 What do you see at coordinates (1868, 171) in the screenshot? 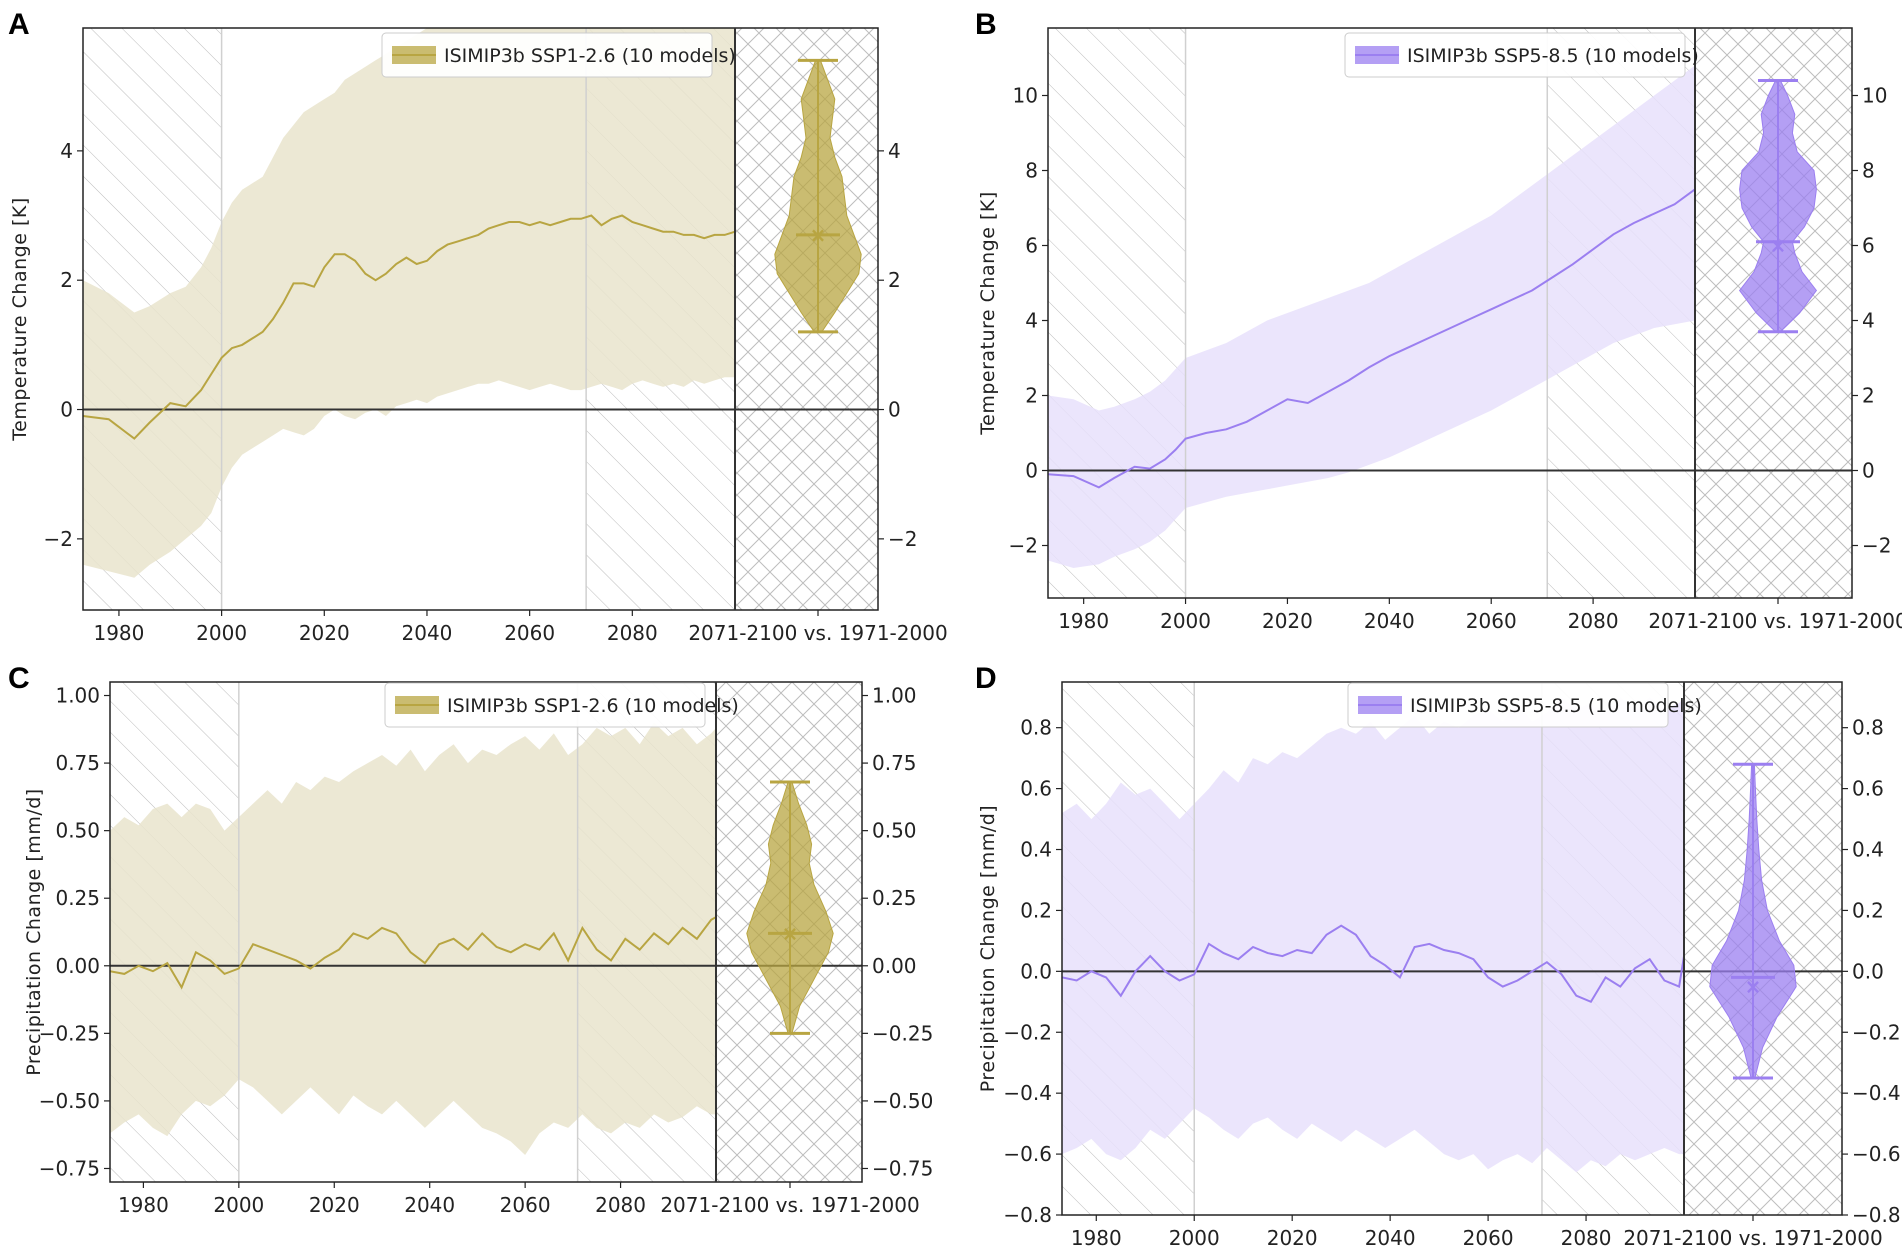
I see `y-tick-label-right: 8` at bounding box center [1868, 171].